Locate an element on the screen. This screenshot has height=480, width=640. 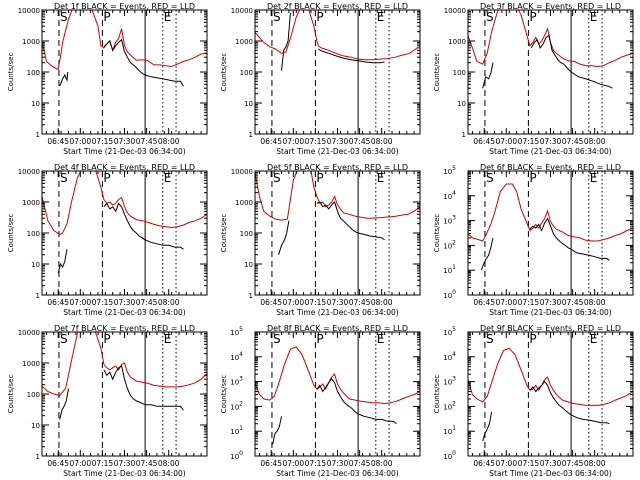
y-tick-label: 10¹ is located at coordinates (449, 430).